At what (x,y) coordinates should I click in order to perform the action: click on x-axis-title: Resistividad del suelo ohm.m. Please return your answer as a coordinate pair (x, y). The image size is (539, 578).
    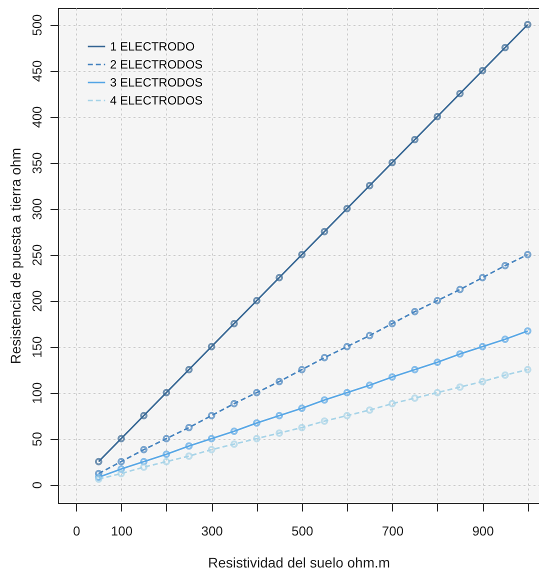
    Looking at the image, I should click on (299, 562).